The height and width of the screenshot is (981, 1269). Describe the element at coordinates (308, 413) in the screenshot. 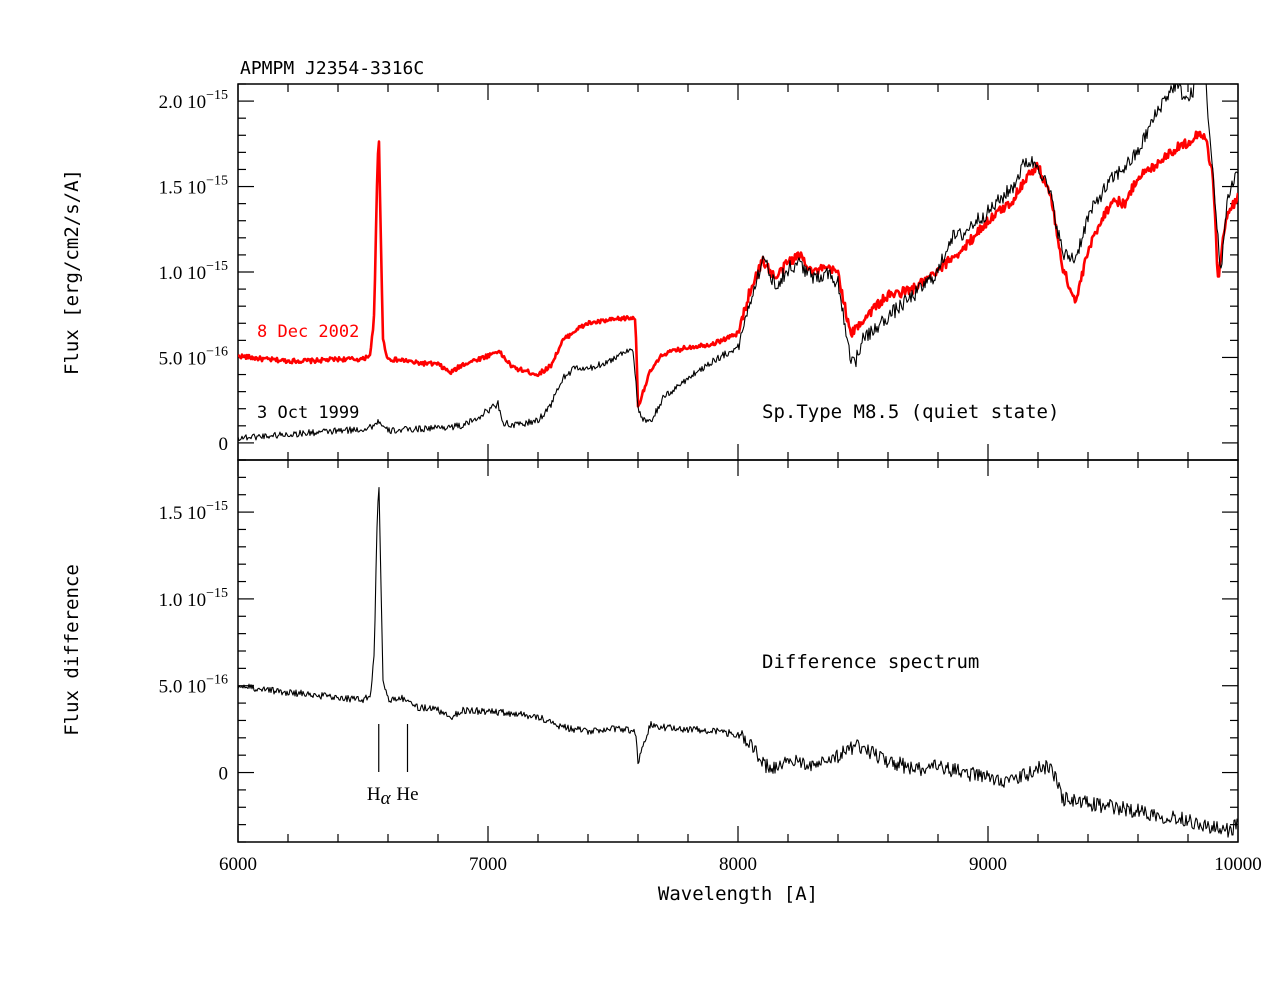

I see `legend-label-1999: 3 Oct 1999` at that location.